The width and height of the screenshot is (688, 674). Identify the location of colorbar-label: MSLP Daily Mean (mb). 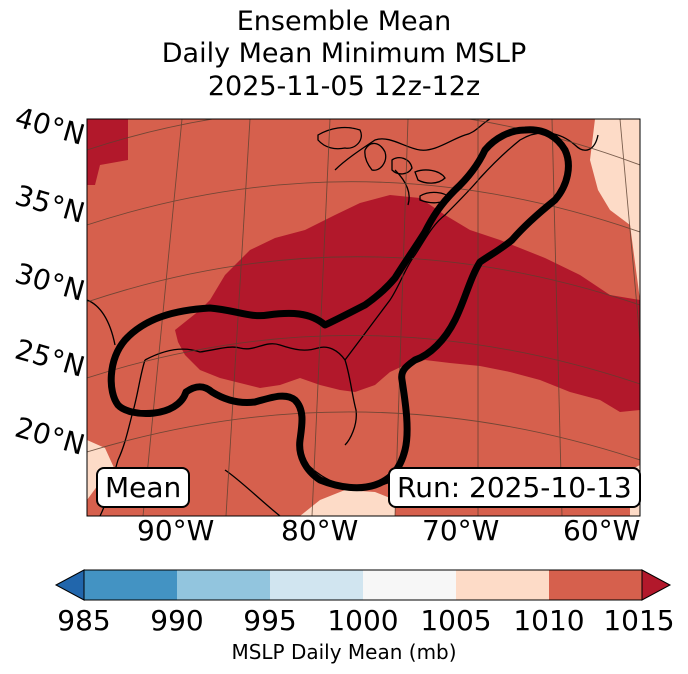
(344, 652).